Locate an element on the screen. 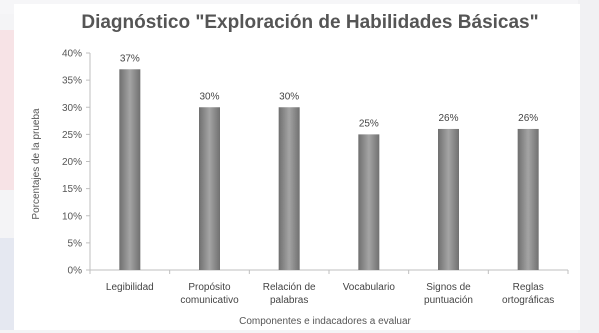  category-label: Reglas is located at coordinates (528, 287).